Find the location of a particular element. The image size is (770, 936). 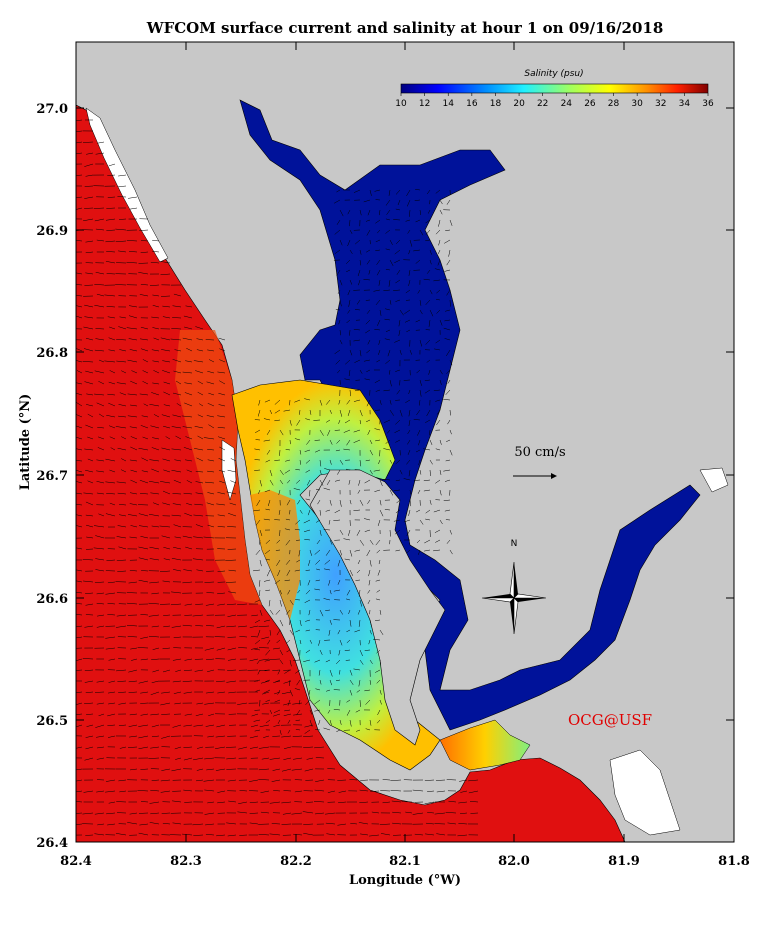

y-axis-label: Latitude (°N) is located at coordinates (25, 442).